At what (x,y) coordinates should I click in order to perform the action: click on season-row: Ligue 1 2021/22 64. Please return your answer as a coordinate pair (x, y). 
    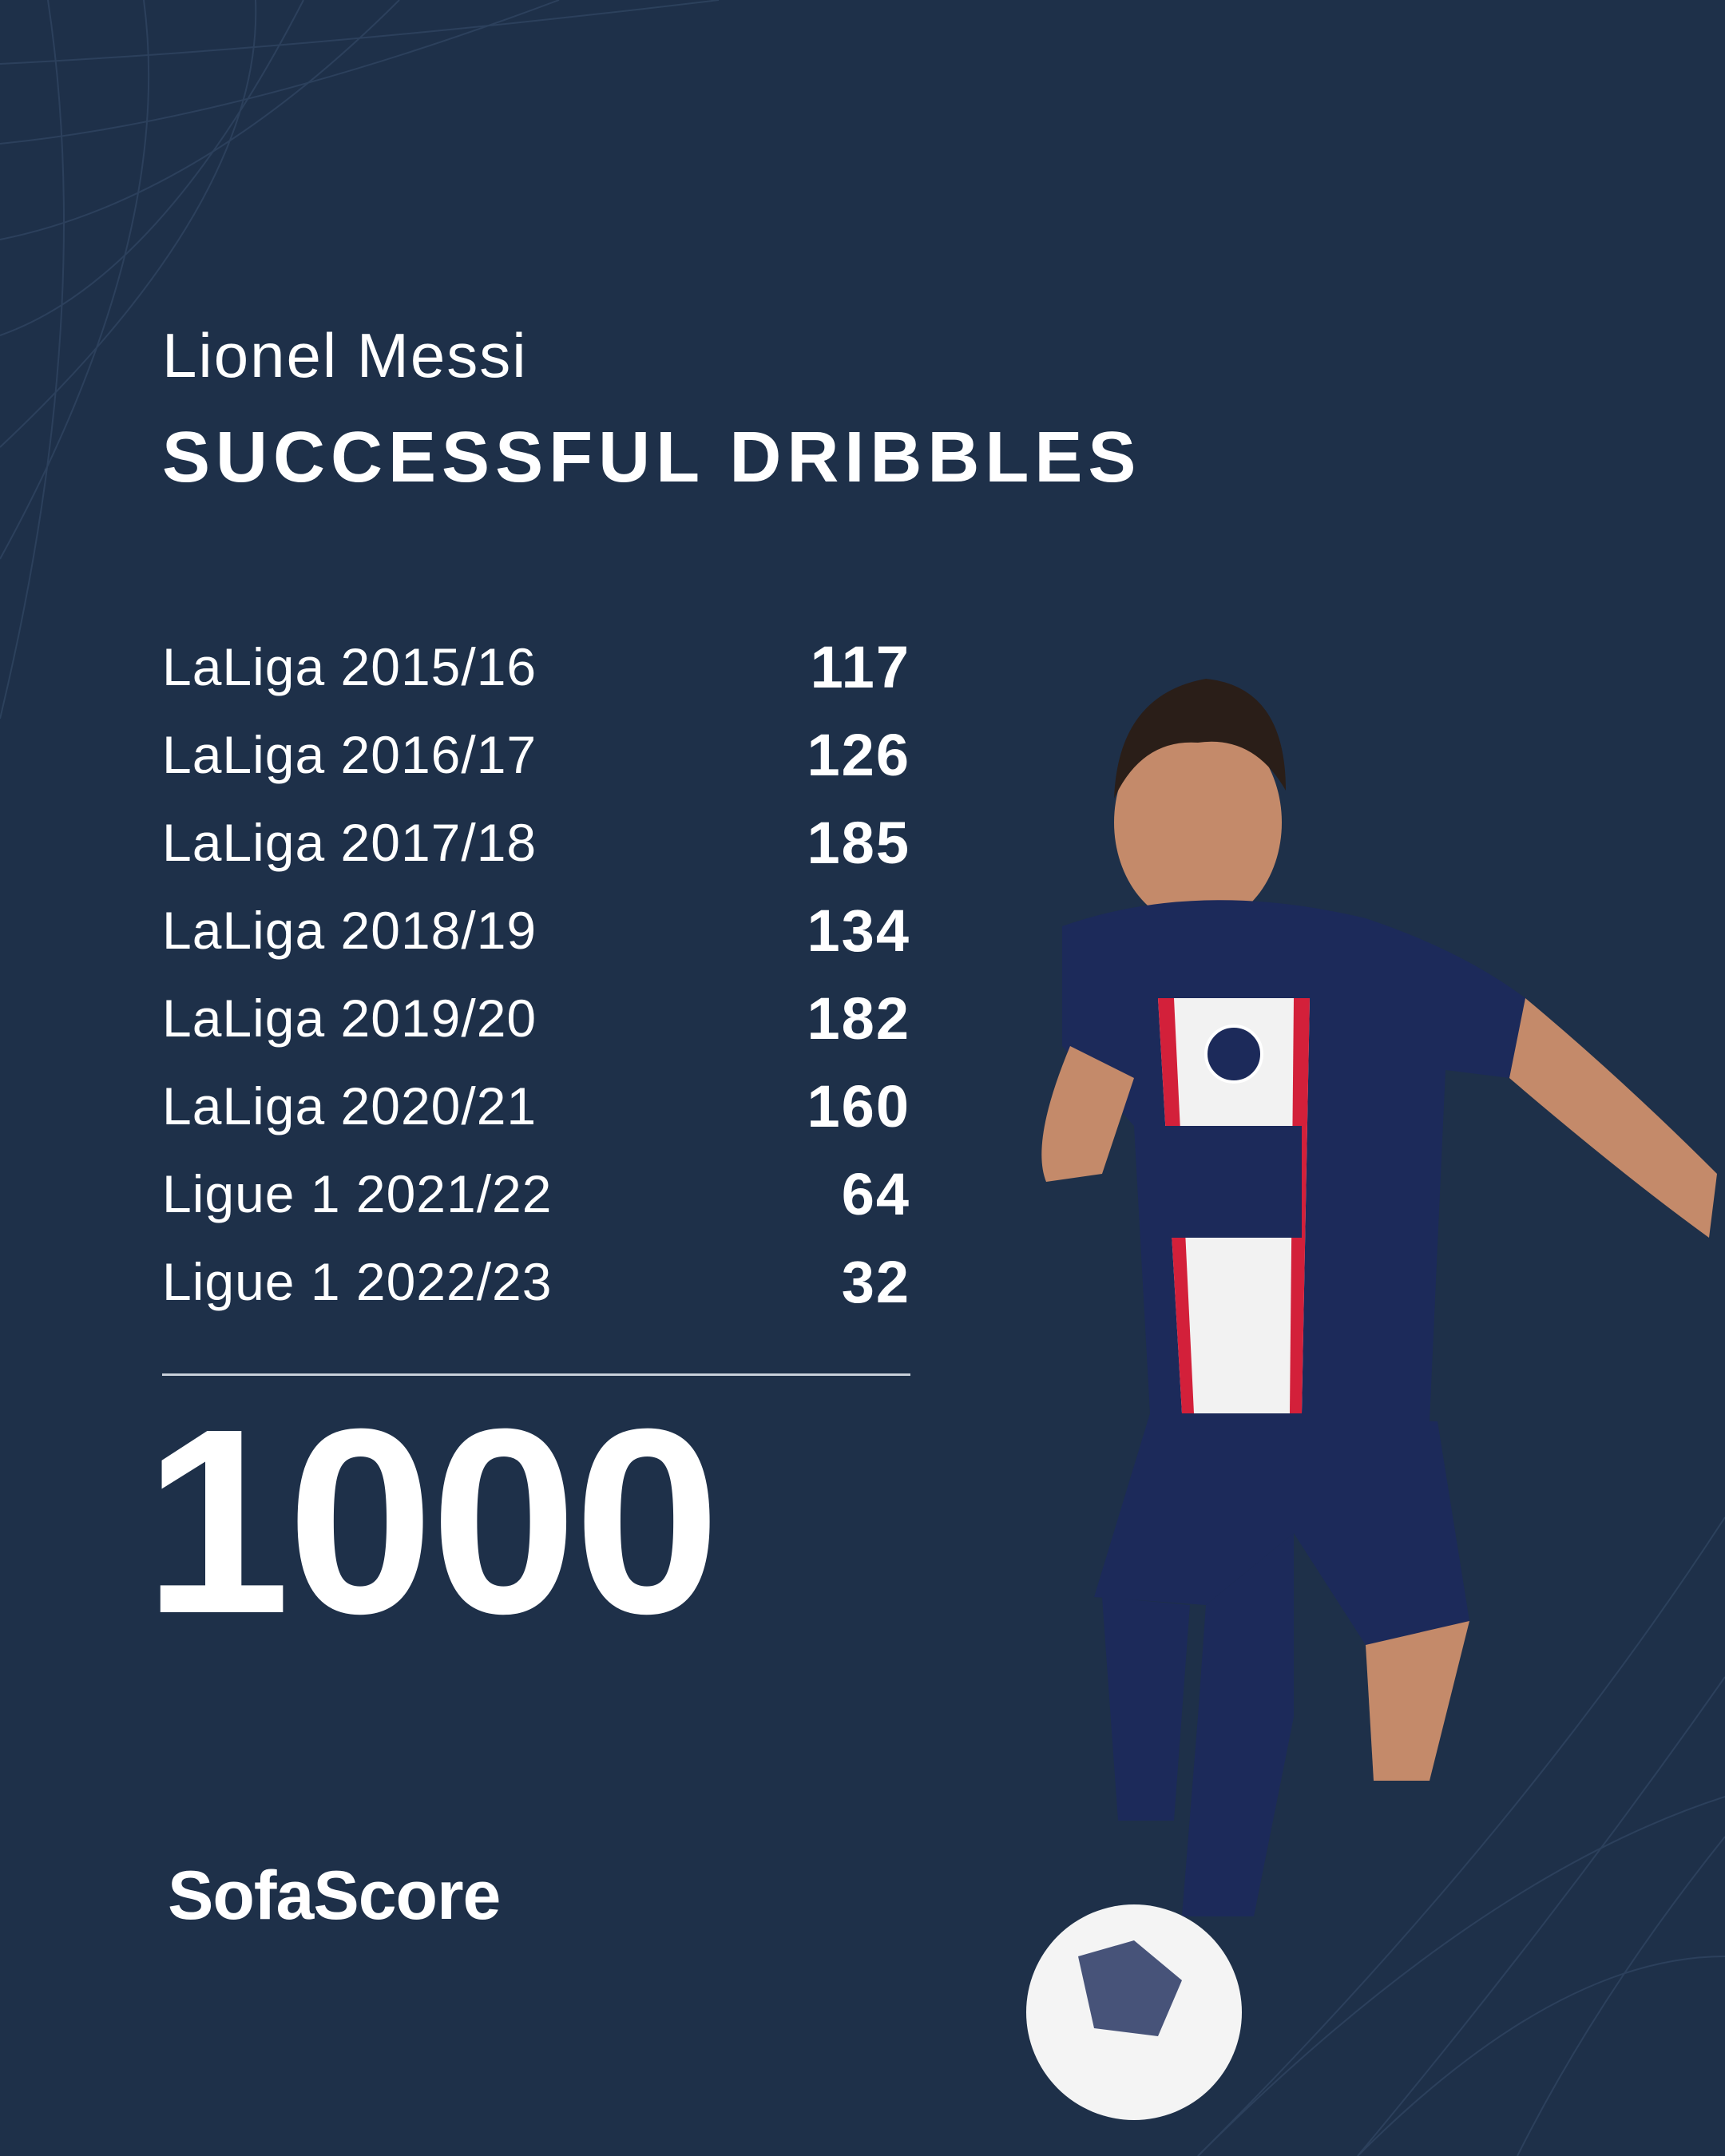
    Looking at the image, I should click on (536, 1194).